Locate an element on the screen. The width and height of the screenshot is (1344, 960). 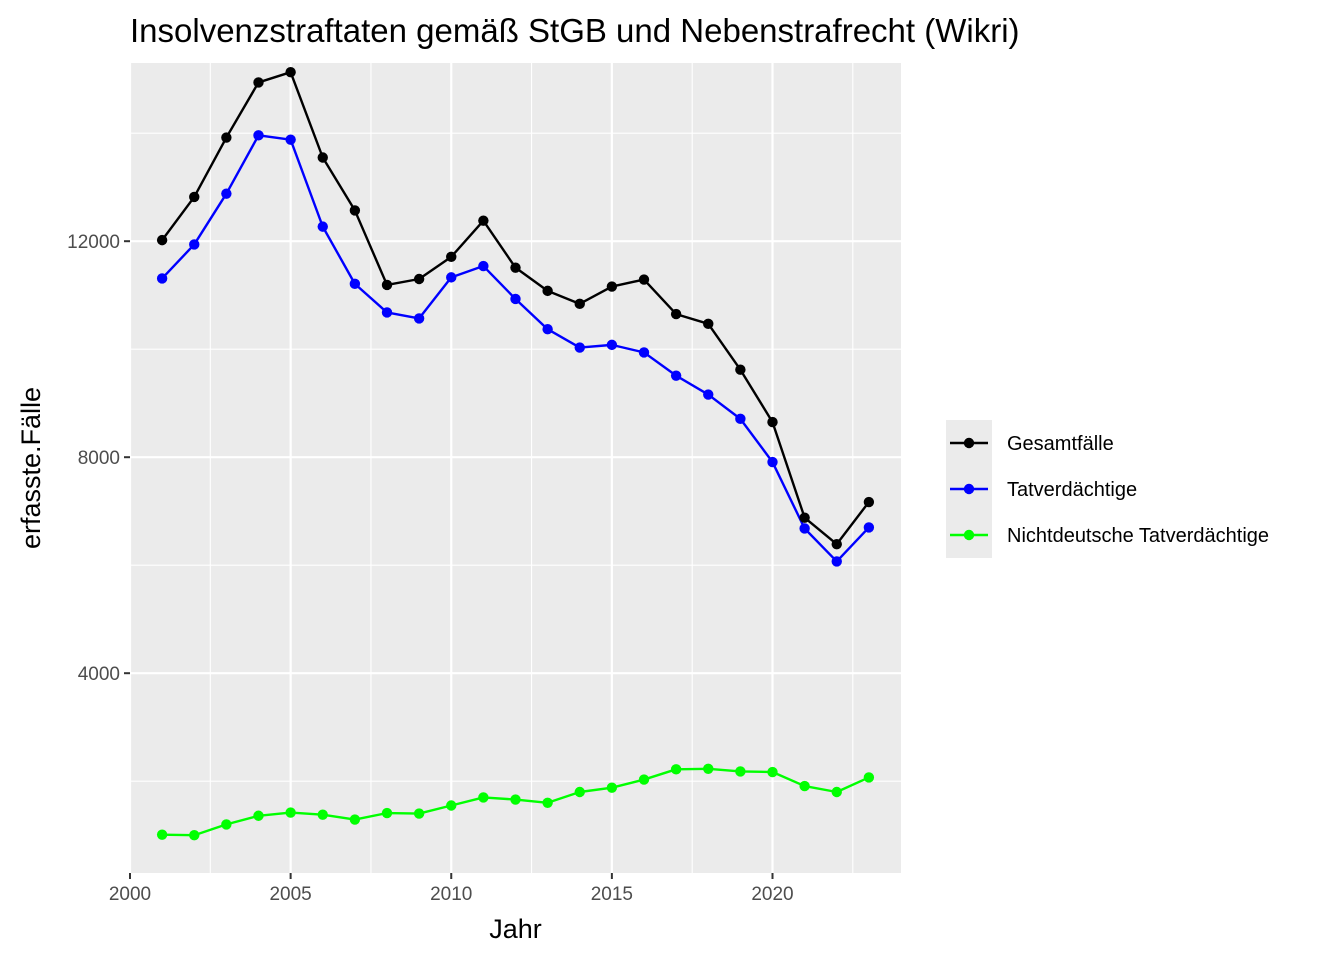
x-tick-label: 2015 is located at coordinates (612, 894).